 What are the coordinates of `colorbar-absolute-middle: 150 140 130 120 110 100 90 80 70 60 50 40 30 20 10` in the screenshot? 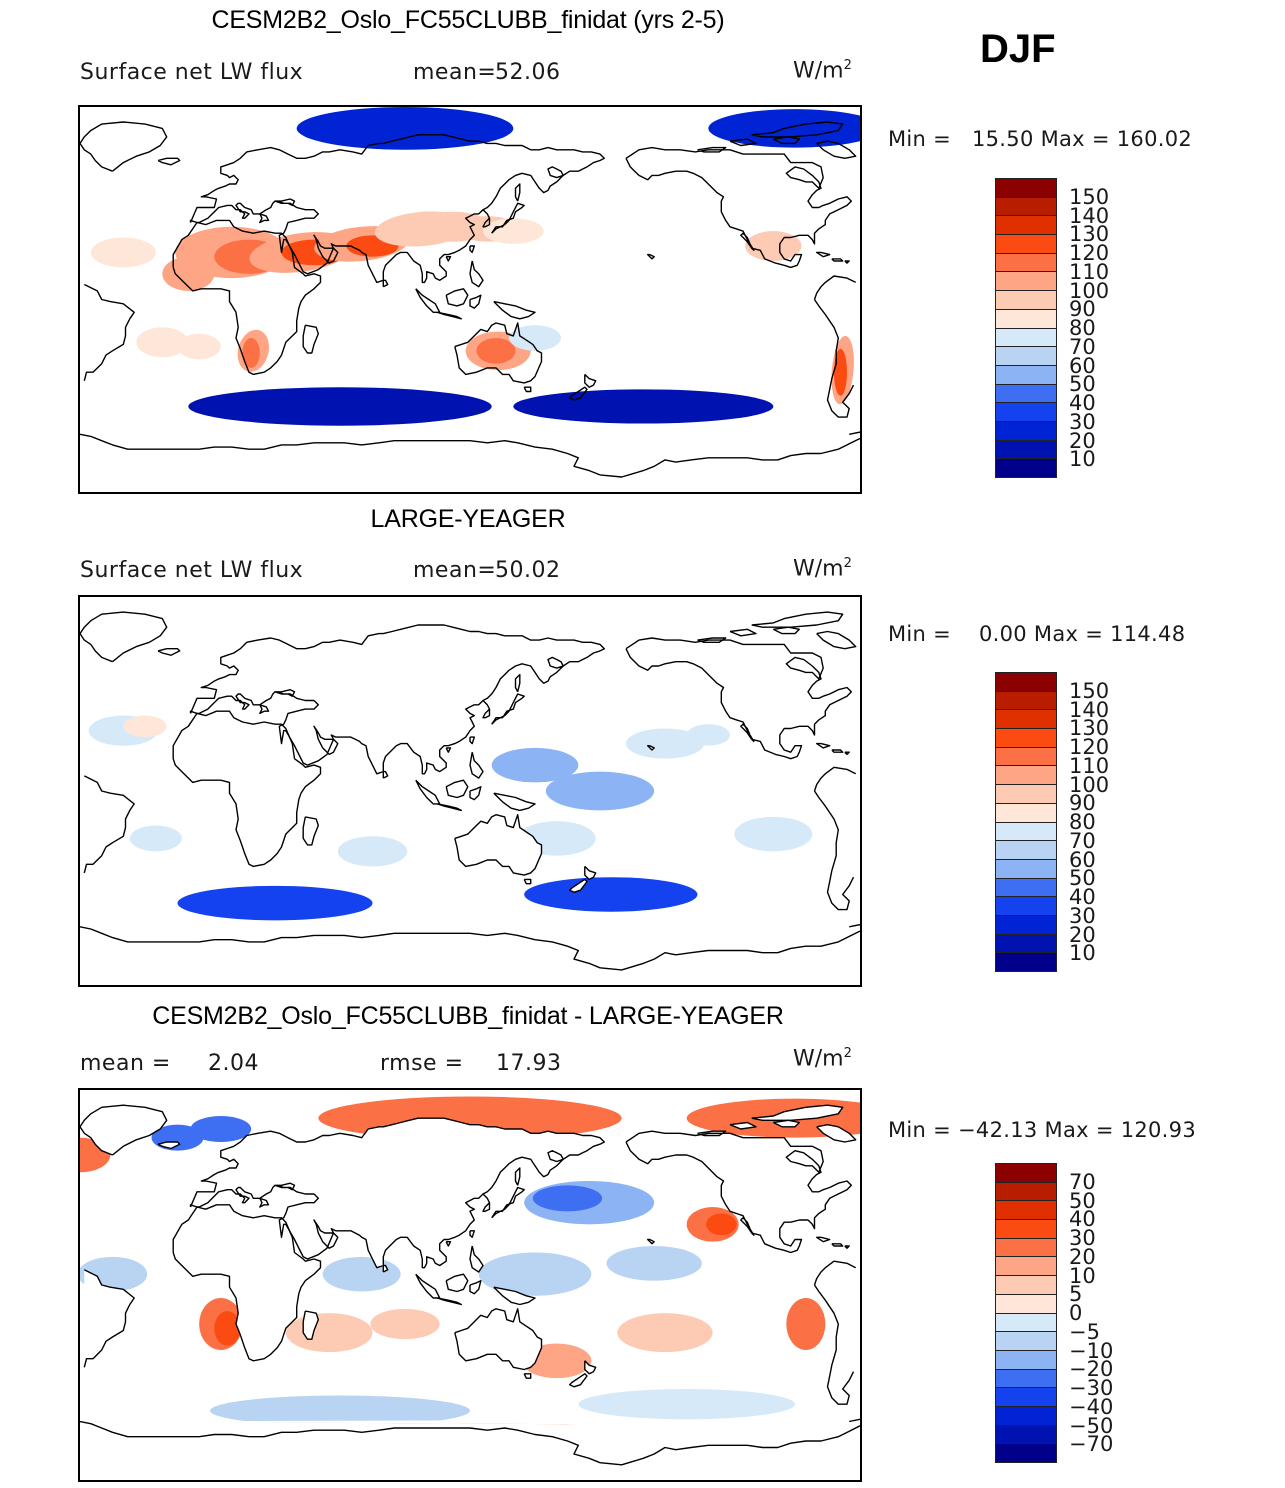 It's located at (1052, 822).